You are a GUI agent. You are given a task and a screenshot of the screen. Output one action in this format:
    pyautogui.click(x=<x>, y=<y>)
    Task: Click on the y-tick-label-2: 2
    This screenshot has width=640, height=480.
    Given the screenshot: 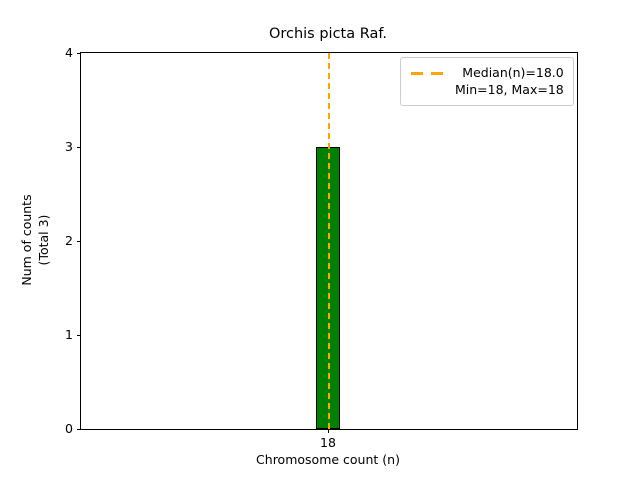 What is the action you would take?
    pyautogui.click(x=69, y=240)
    